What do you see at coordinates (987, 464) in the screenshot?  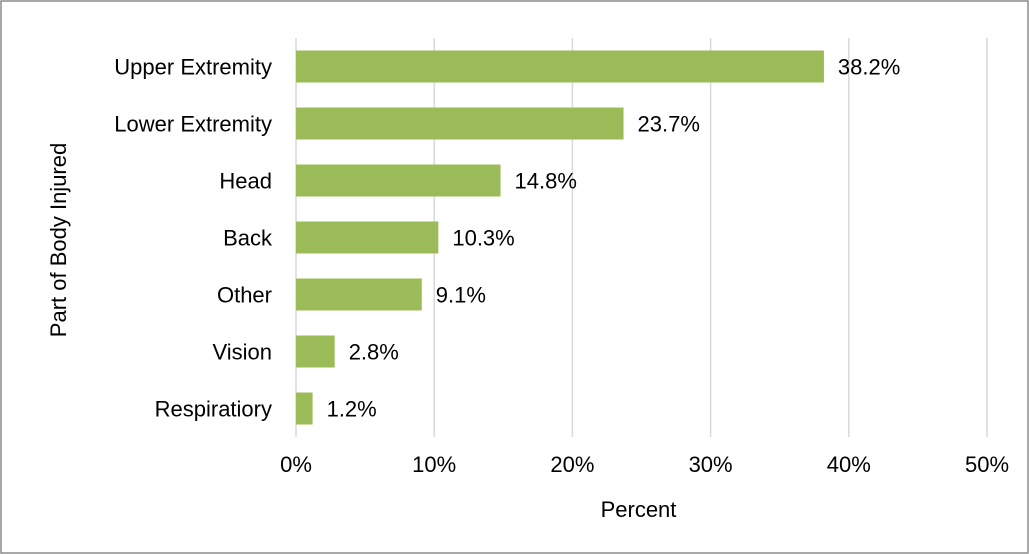 I see `x-tick-label: 50%` at bounding box center [987, 464].